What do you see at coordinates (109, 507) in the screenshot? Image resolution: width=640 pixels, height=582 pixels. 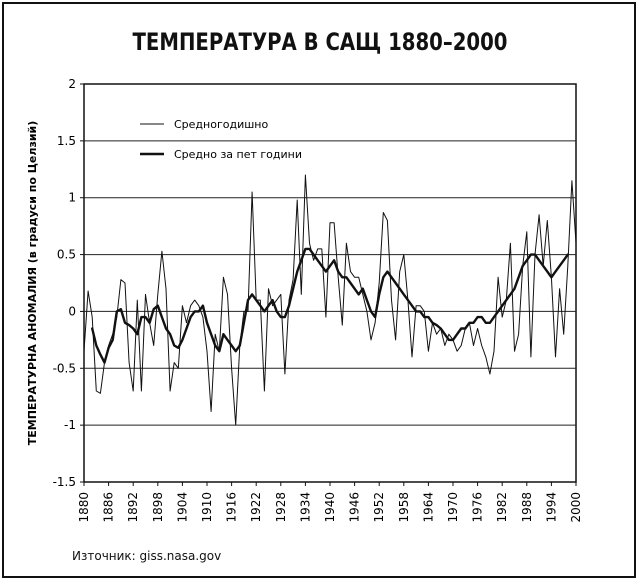 I see `x-tick-label: 1886` at bounding box center [109, 507].